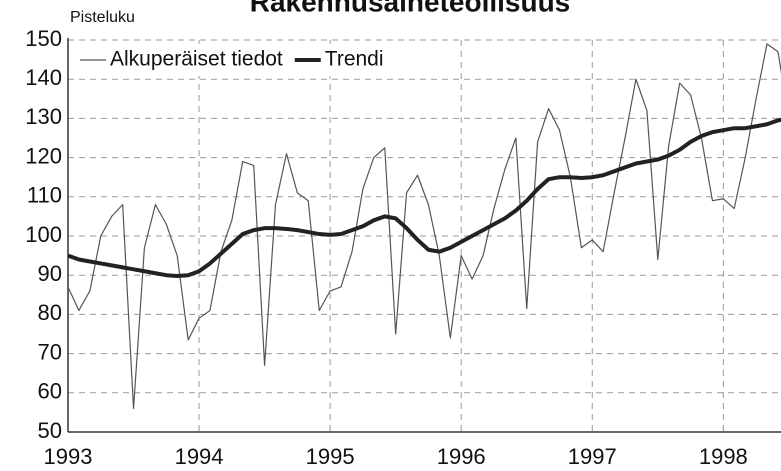  Describe the element at coordinates (461, 456) in the screenshot. I see `x-tick-label: 1996` at that location.